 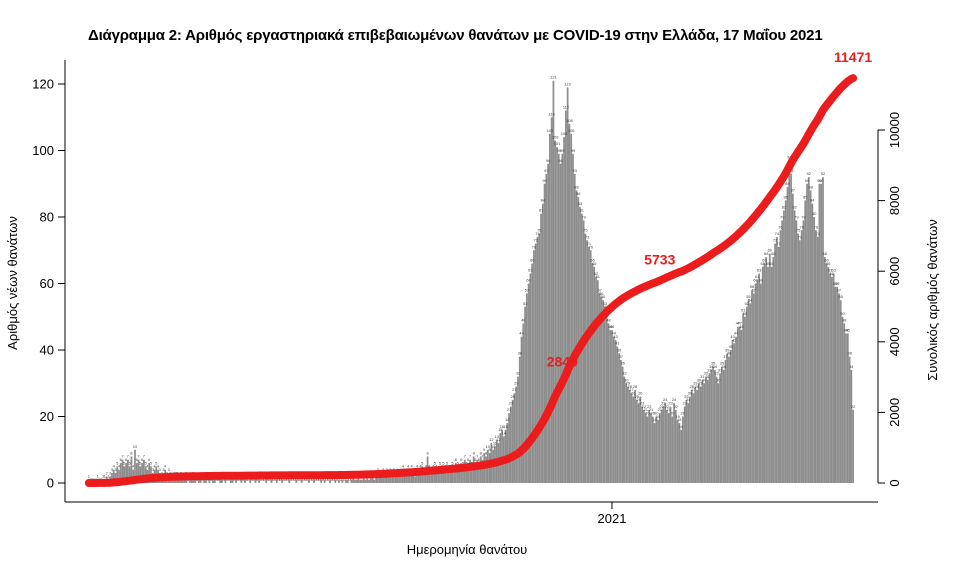 What do you see at coordinates (649, 406) in the screenshot?
I see `bar-value-label: 22` at bounding box center [649, 406].